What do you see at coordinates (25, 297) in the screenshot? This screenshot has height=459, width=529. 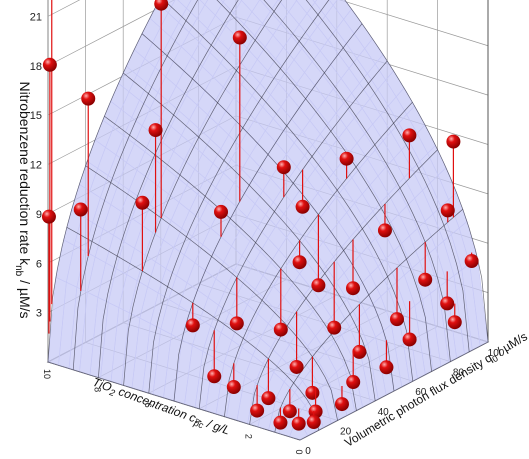 I see `z-axis-title-unit: / µM/s` at bounding box center [25, 297].